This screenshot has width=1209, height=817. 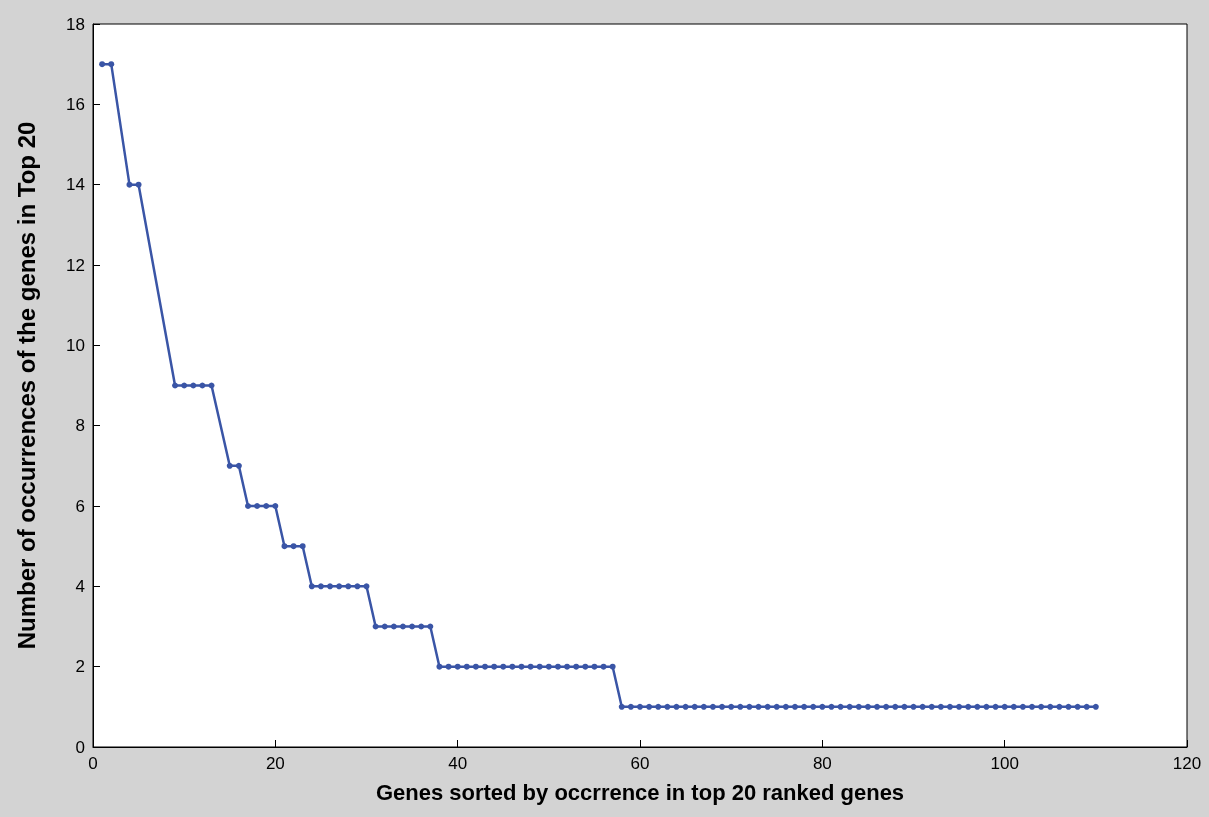 I want to click on x-tick-label: 0, so click(x=93, y=763).